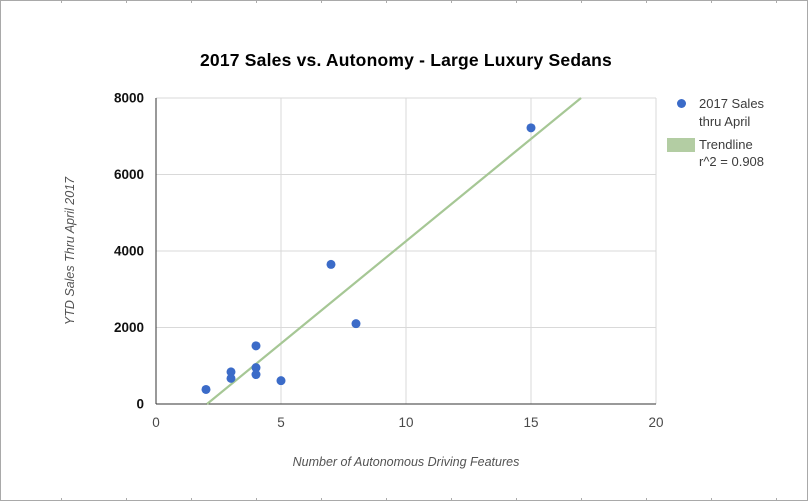 The image size is (808, 501). I want to click on x-axis-title: Number of Autonomous Driving Features, so click(406, 462).